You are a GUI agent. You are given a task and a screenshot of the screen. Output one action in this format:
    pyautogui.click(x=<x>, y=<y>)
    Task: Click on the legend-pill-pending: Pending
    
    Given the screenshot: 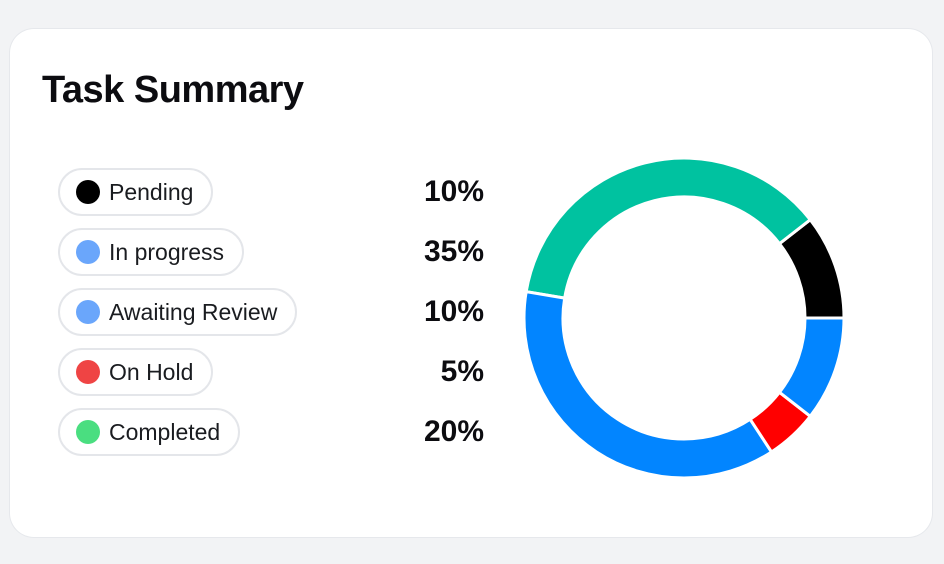 What is the action you would take?
    pyautogui.click(x=136, y=192)
    